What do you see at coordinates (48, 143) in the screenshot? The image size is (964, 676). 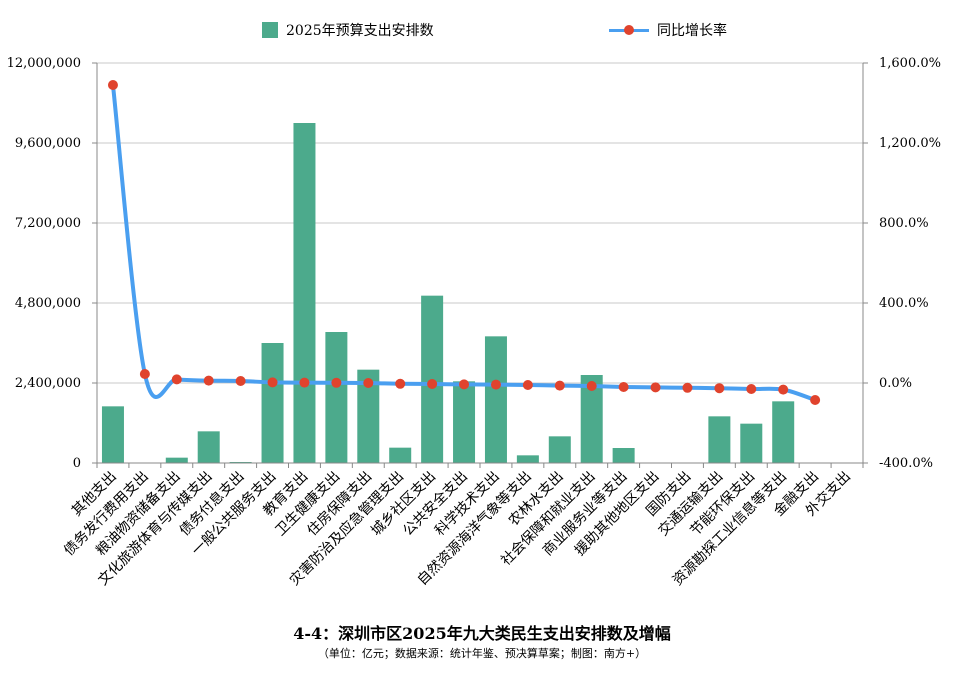 I see `y-left-tick-label: 9,600,000` at bounding box center [48, 143].